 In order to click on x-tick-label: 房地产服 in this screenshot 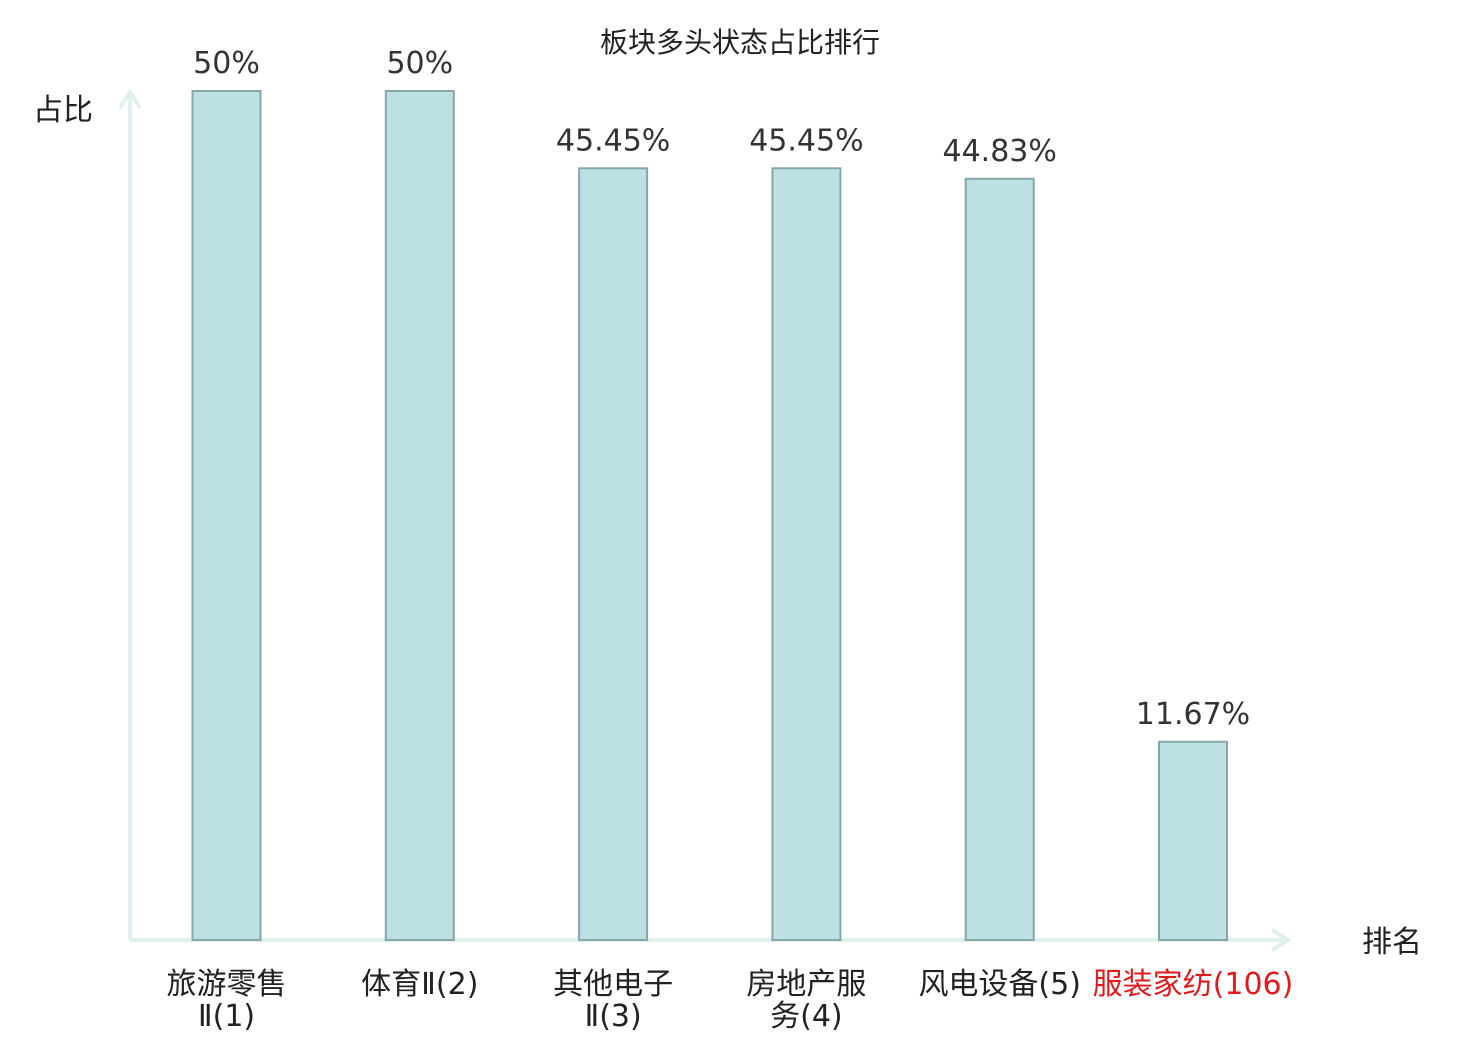, I will do `click(806, 984)`.